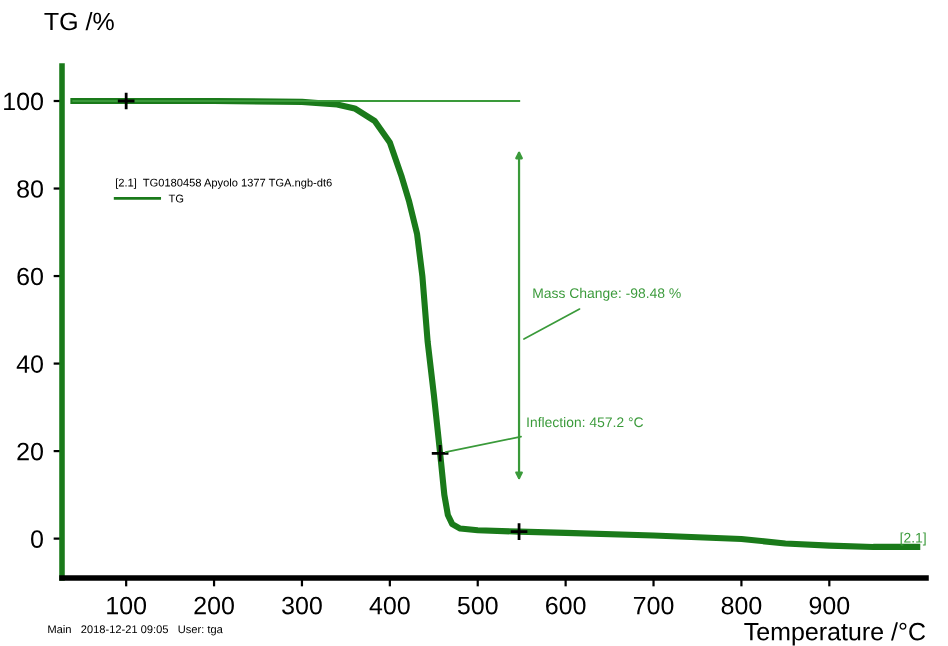 The width and height of the screenshot is (948, 646). Describe the element at coordinates (29, 364) in the screenshot. I see `y-tick-label: 40` at that location.